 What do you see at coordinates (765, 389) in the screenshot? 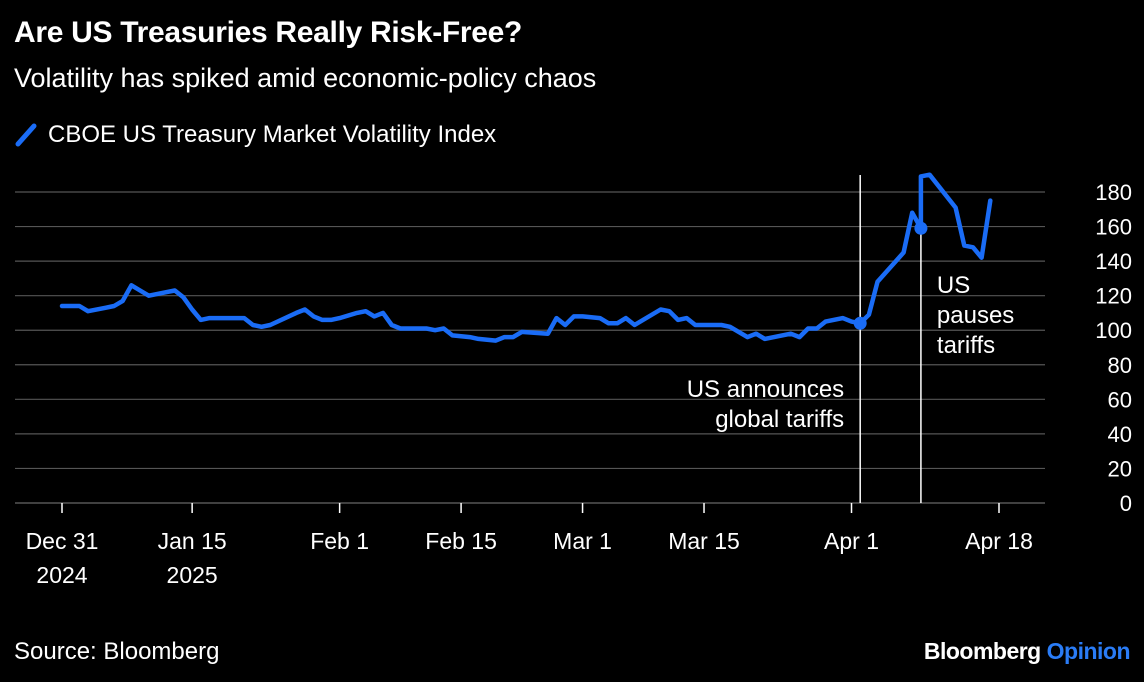
I see `annotation-label: US announces` at bounding box center [765, 389].